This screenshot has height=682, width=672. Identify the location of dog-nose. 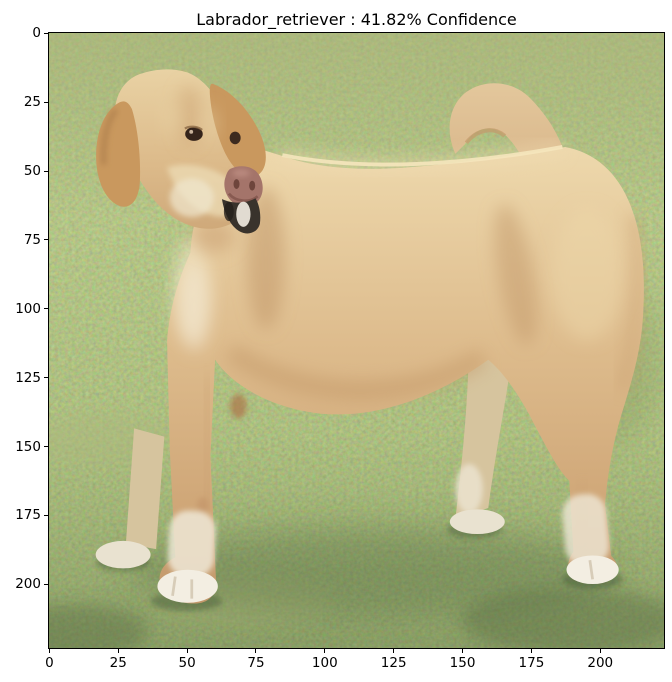
(243, 186).